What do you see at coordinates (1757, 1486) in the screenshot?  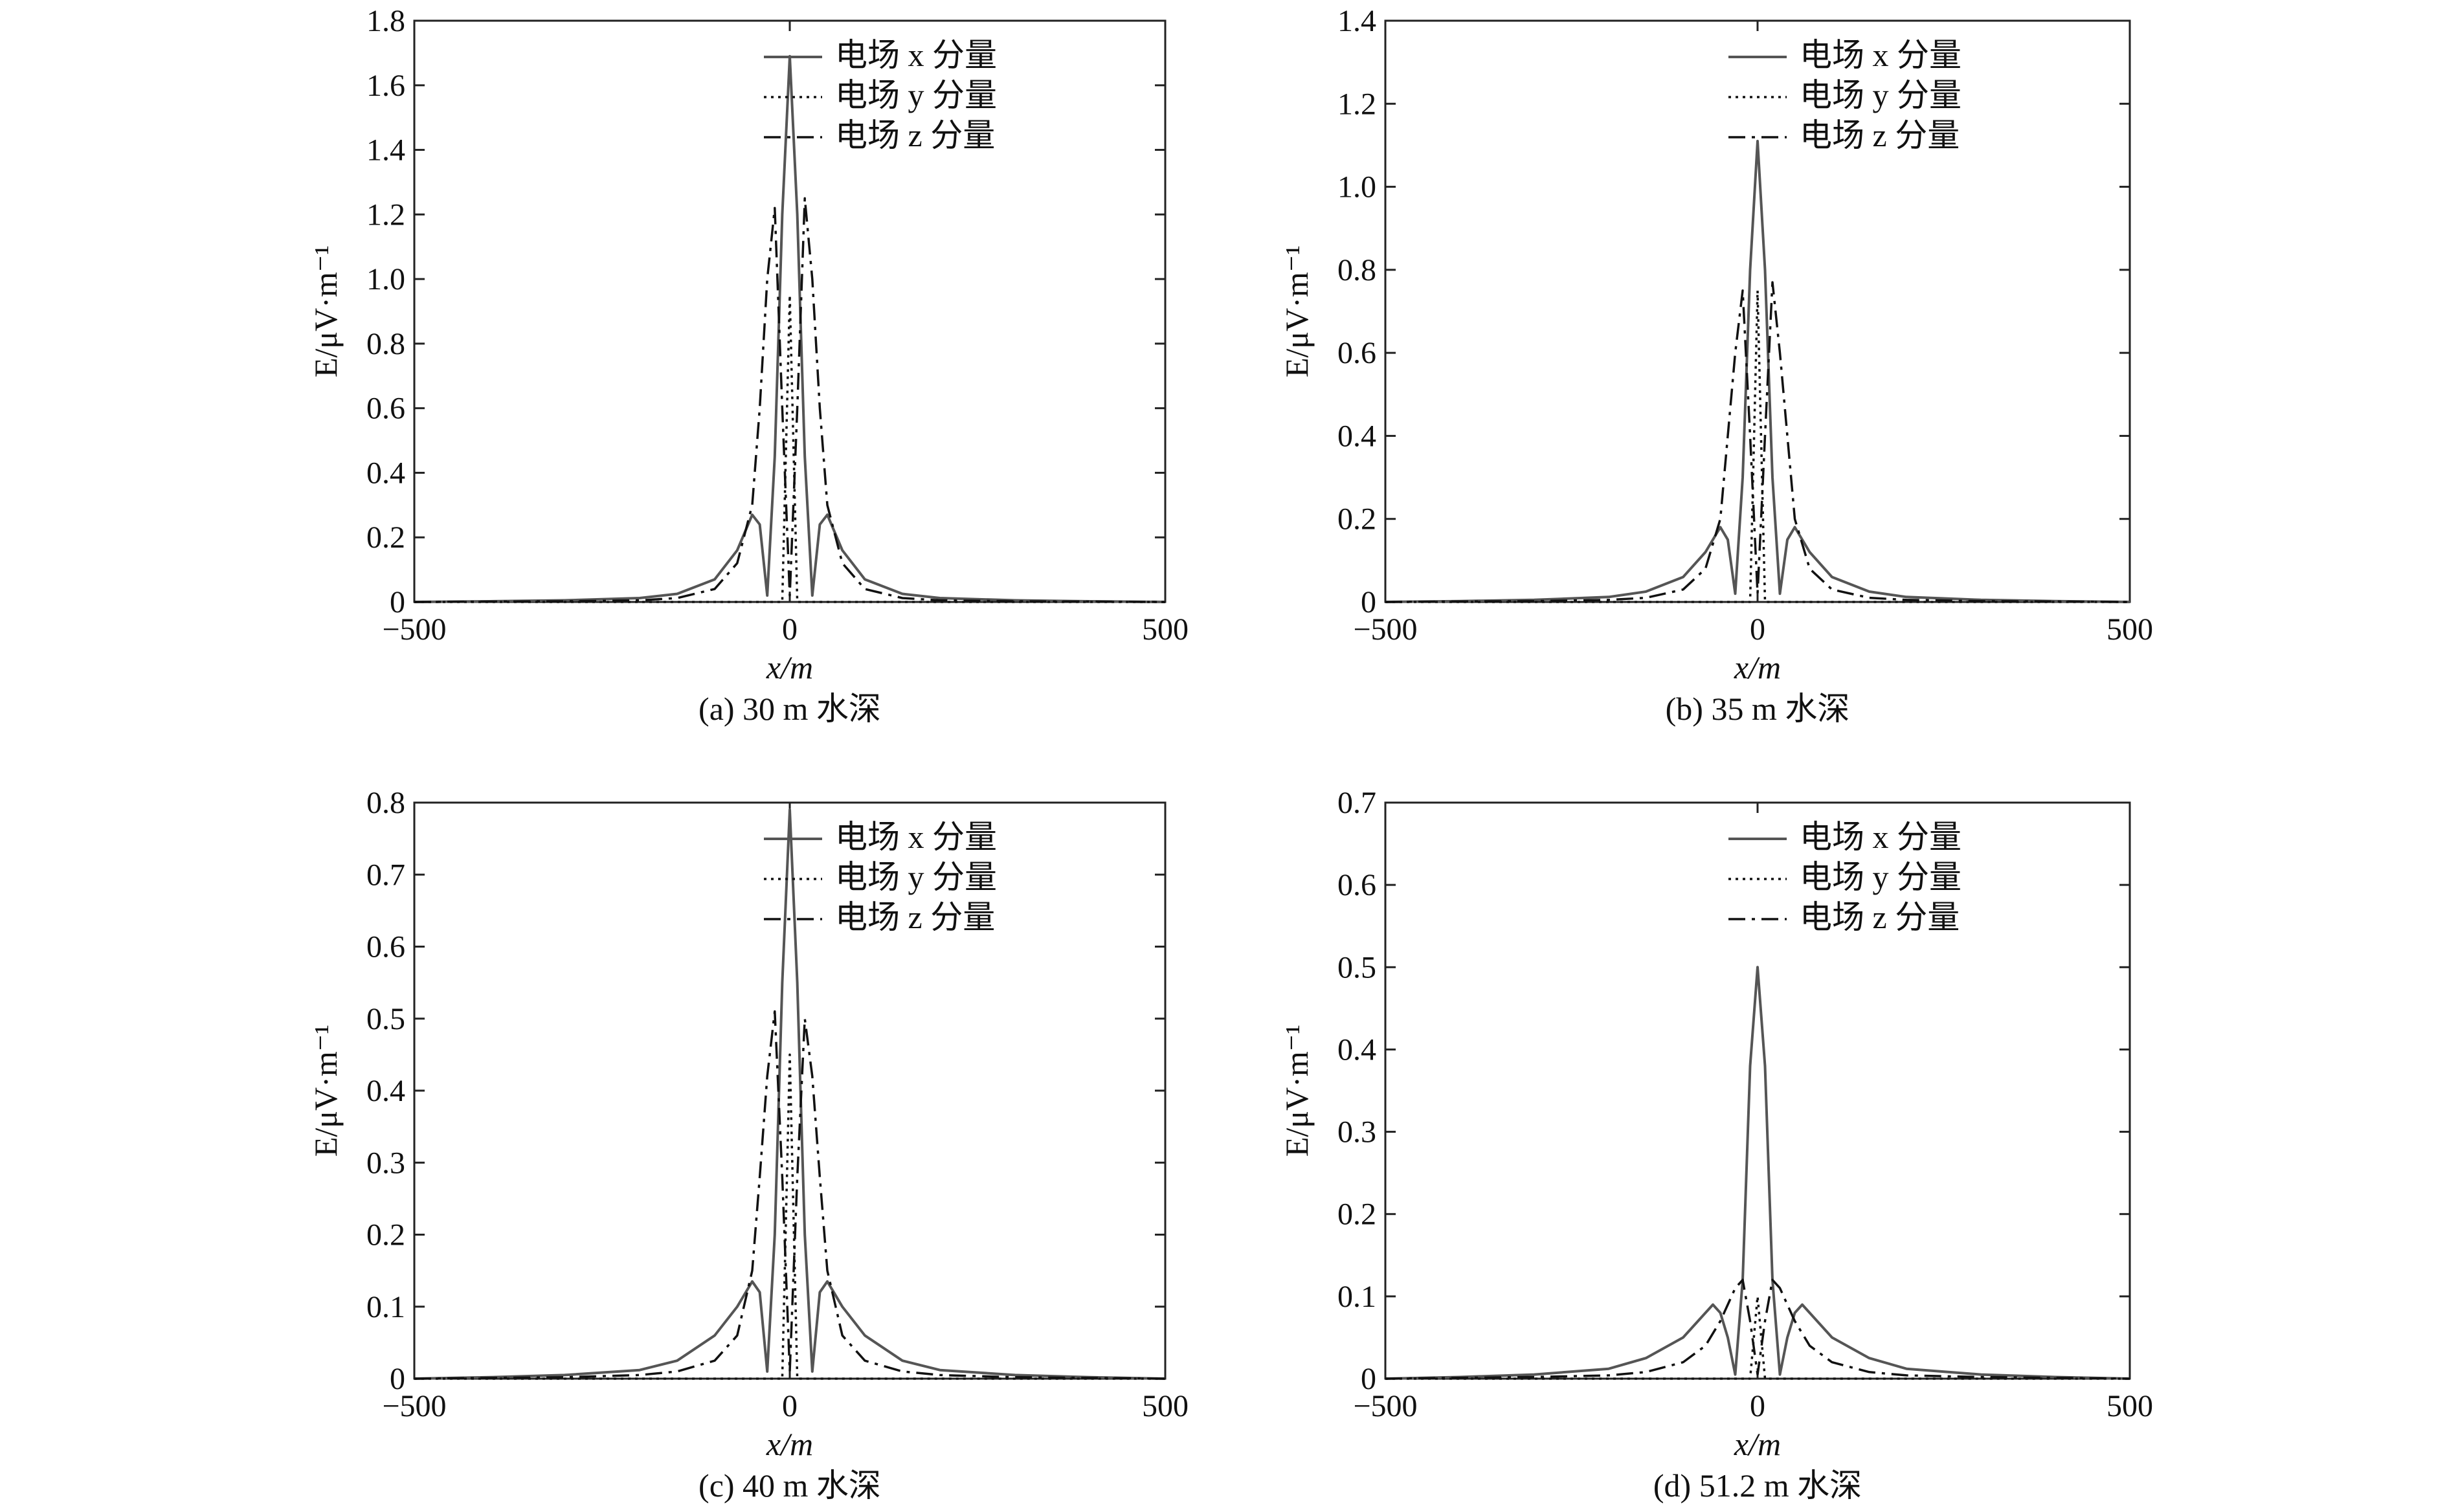 I see `panel-caption: (d) 51.2 m 水深` at bounding box center [1757, 1486].